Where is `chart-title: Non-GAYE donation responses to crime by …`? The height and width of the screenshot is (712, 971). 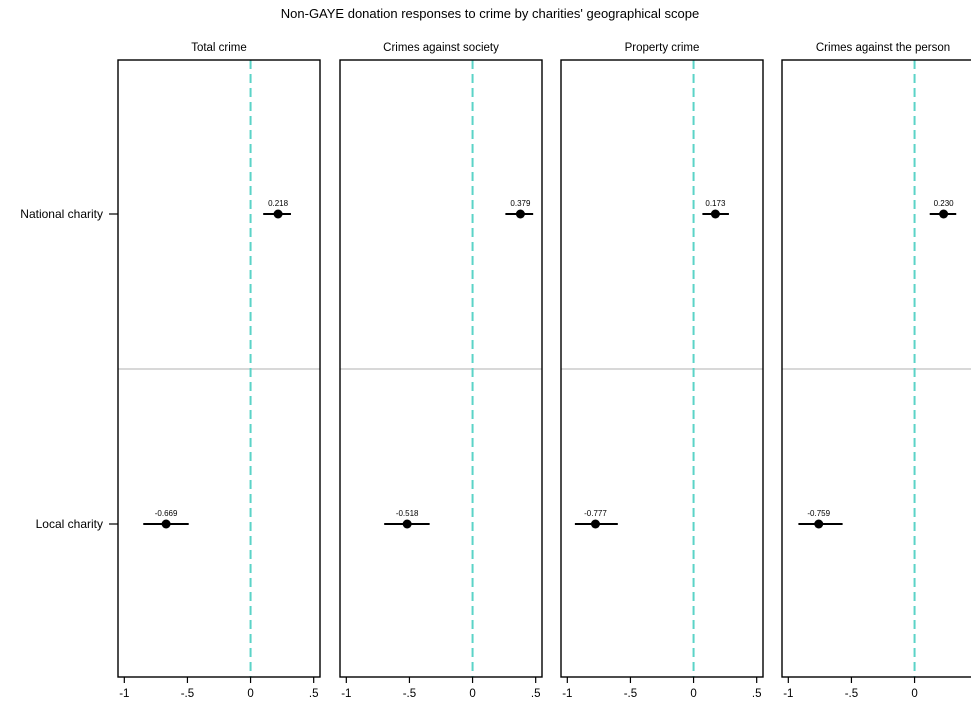 chart-title: Non-GAYE donation responses to crime by … is located at coordinates (490, 13).